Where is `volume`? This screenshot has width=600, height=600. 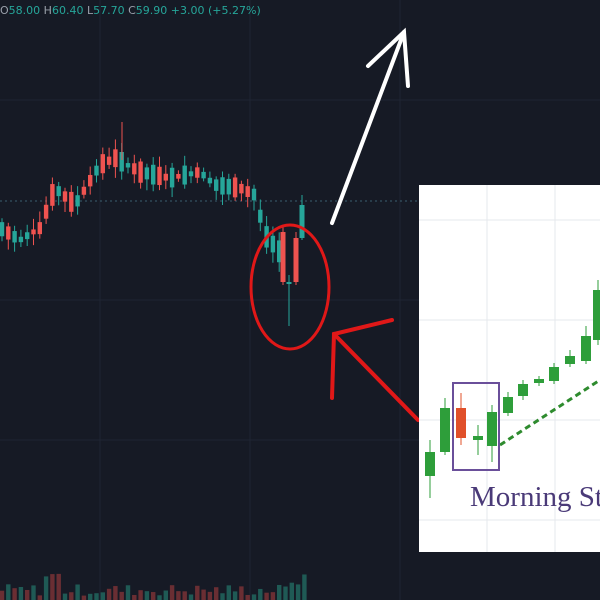
volume is located at coordinates (153, 586).